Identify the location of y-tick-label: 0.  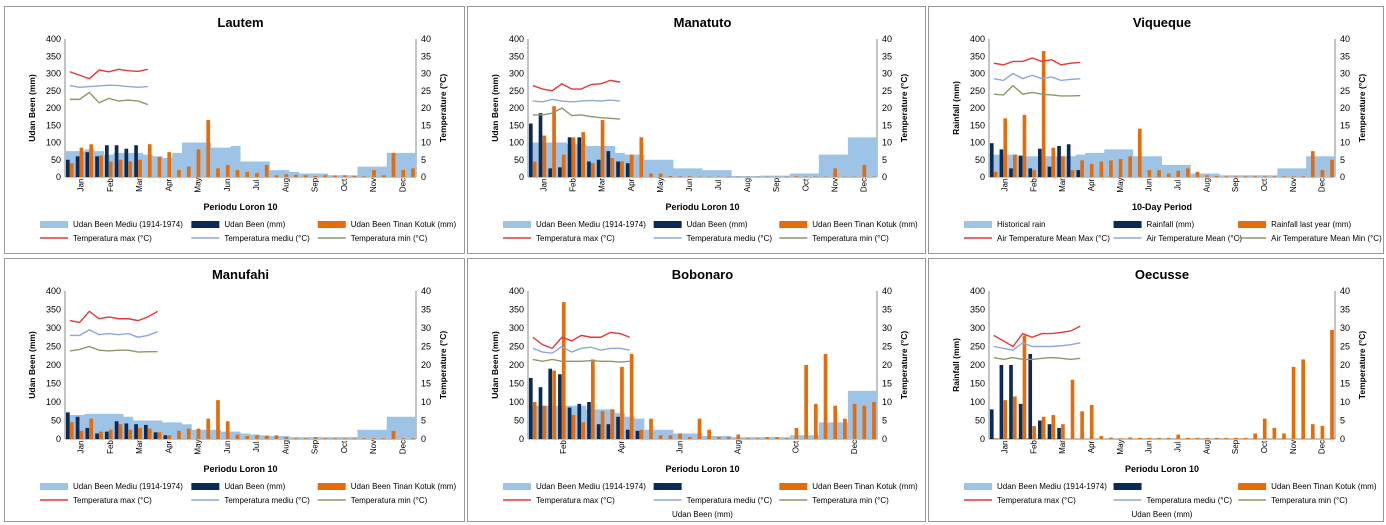
(982, 439).